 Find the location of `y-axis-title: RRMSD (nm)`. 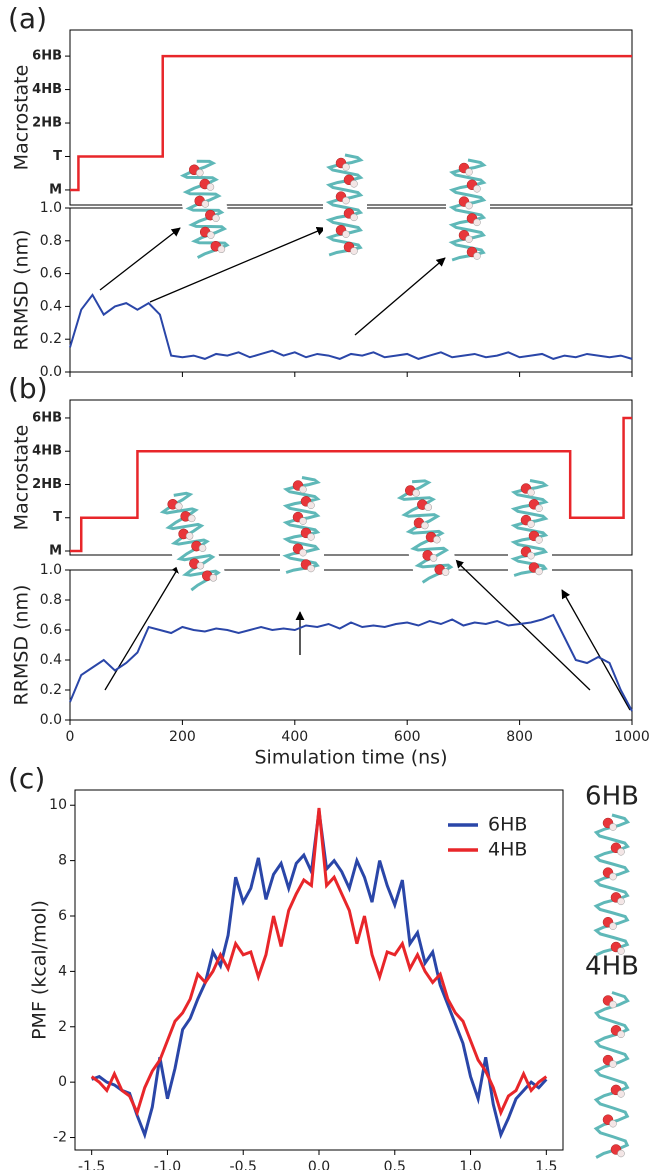

y-axis-title: RRMSD (nm) is located at coordinates (22, 290).